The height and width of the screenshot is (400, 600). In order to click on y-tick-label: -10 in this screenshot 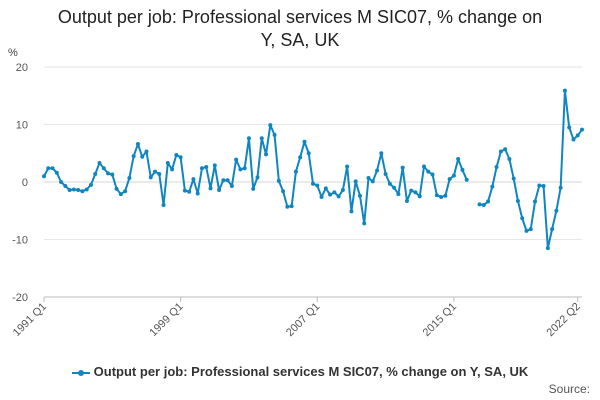, I will do `click(20, 241)`.